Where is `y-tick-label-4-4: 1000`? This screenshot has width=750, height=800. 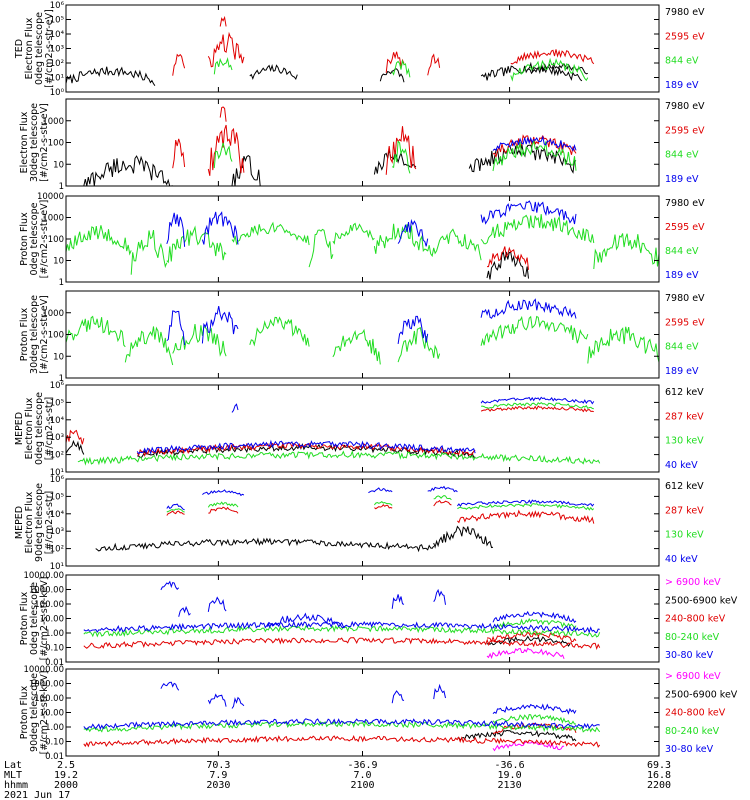
y-tick-label-4-4: 1000 is located at coordinates (53, 314).